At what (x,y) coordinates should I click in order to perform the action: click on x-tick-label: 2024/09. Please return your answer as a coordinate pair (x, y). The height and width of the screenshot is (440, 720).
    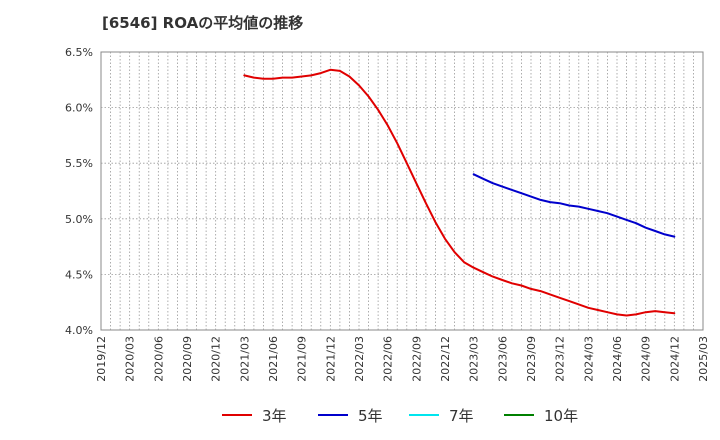
    Looking at the image, I should click on (646, 359).